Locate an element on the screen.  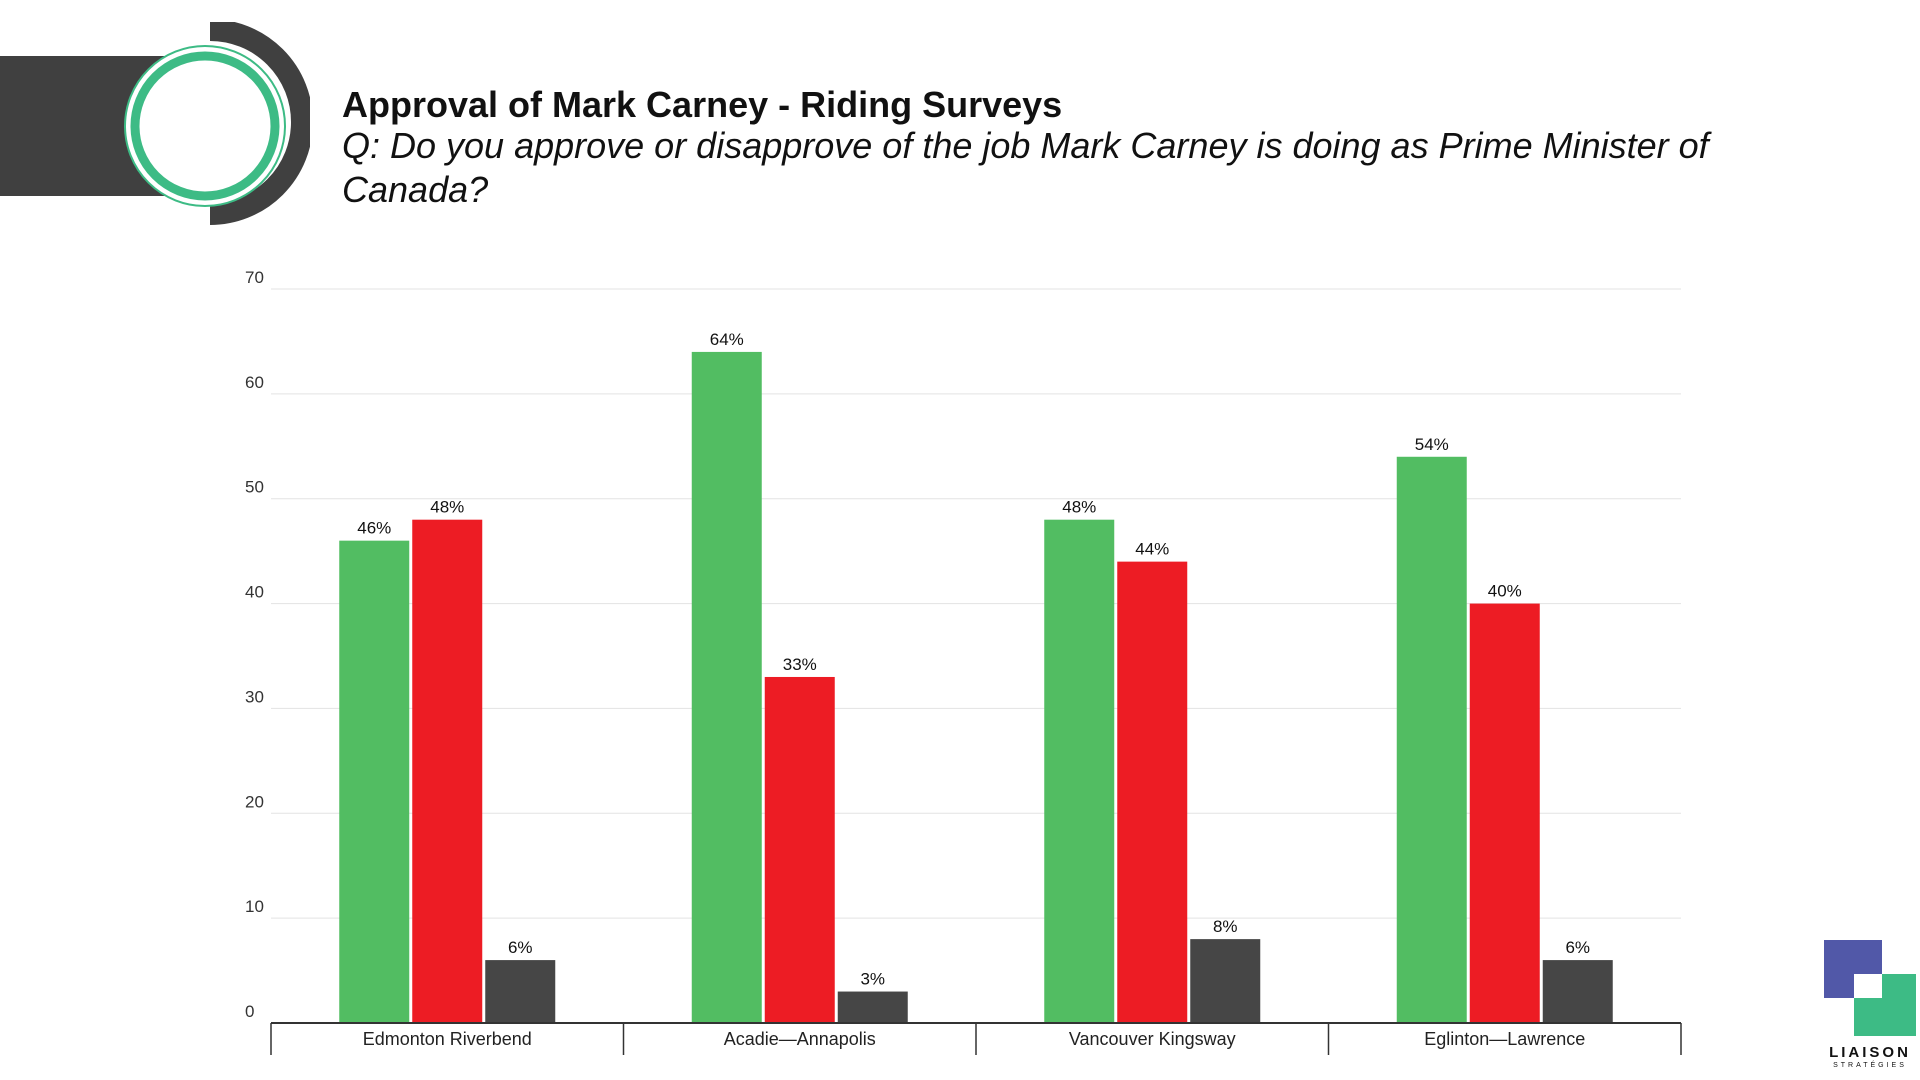
x-category-label: Vancouver Kingsway is located at coordinates (1152, 1039).